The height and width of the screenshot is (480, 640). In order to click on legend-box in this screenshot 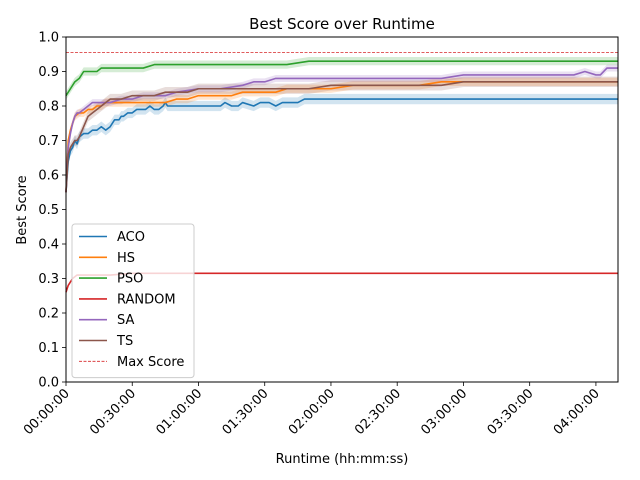, I will do `click(133, 301)`.